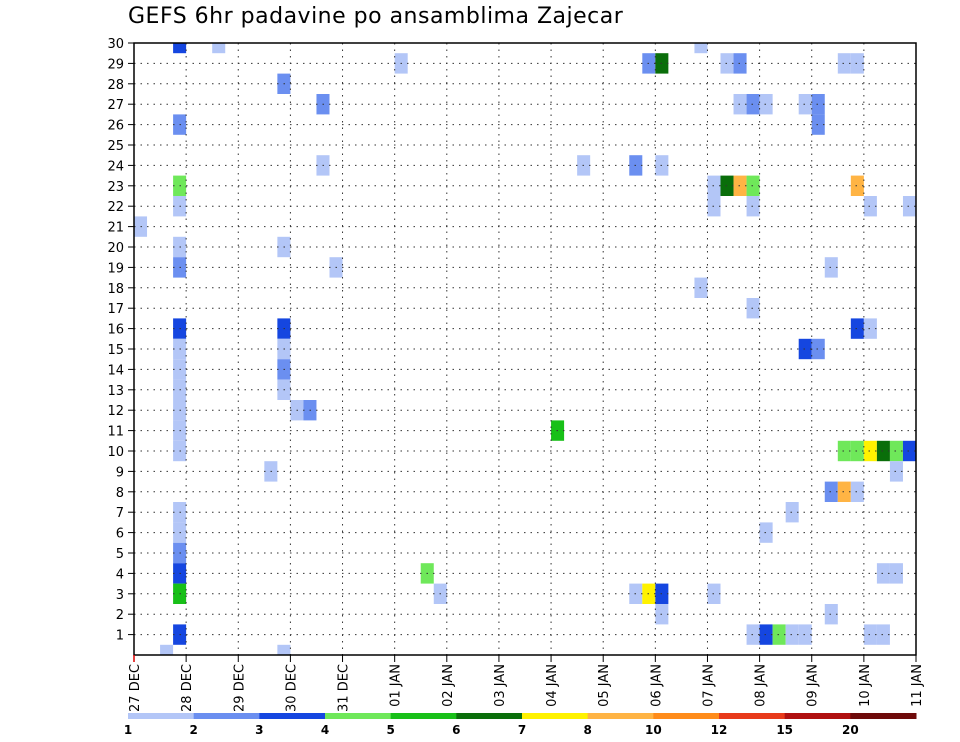  Describe the element at coordinates (115, 370) in the screenshot. I see `y-tick-label: 14` at that location.